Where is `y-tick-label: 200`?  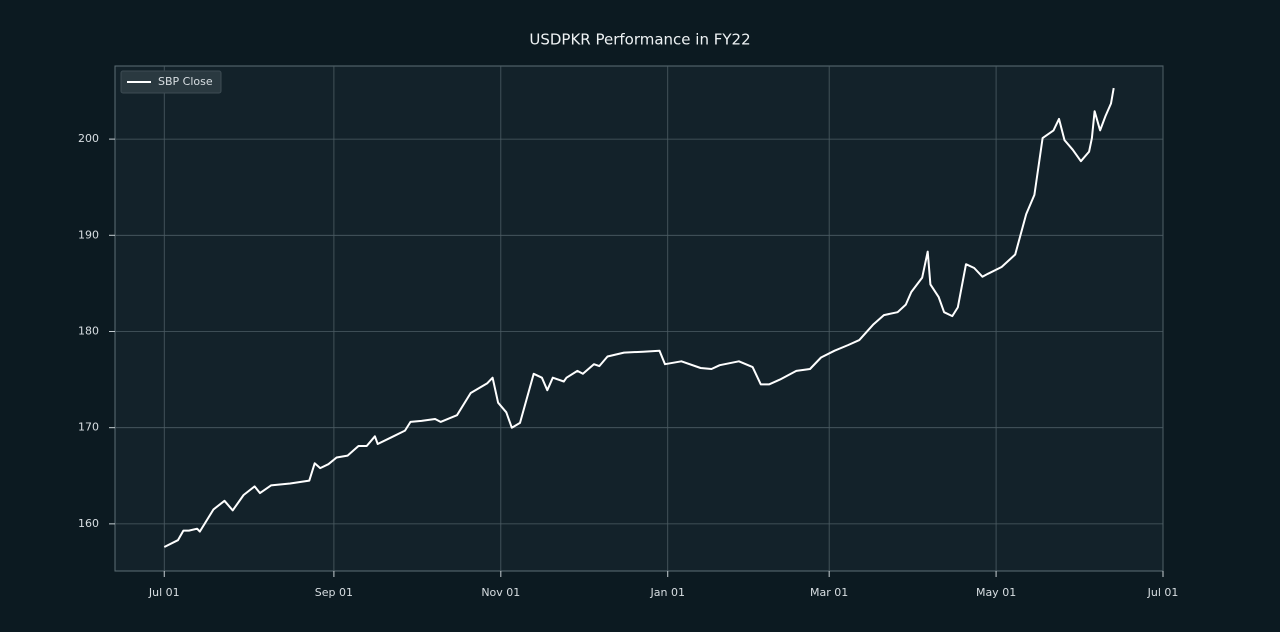
y-tick-label: 200 is located at coordinates (88, 138).